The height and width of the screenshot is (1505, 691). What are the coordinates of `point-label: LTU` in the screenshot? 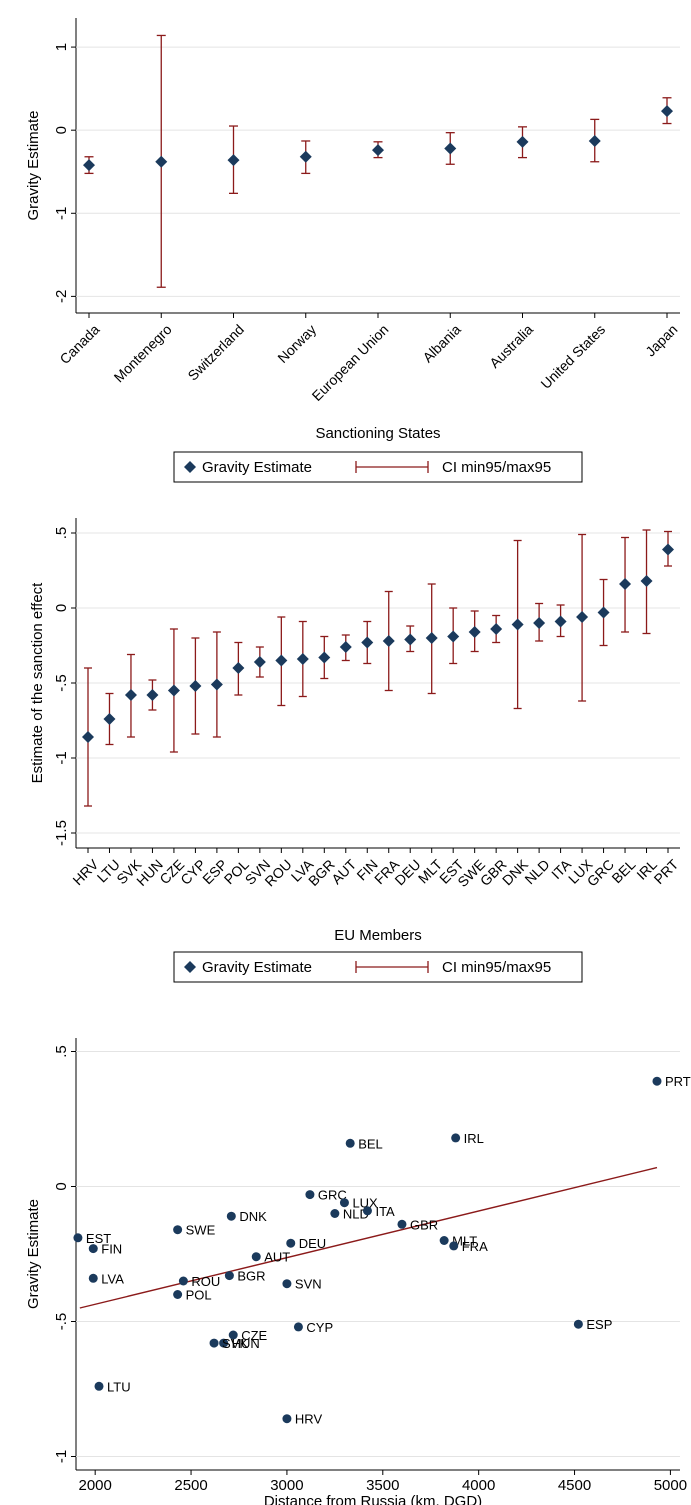 It's located at (119, 1386).